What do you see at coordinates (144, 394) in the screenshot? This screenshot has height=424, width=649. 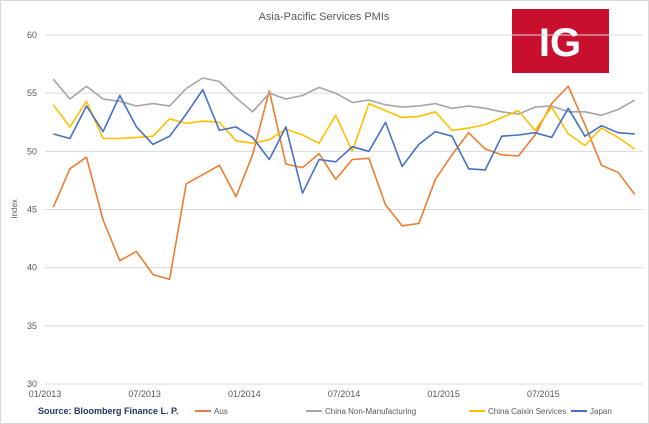 I see `x-tick-label: 07/2013` at bounding box center [144, 394].